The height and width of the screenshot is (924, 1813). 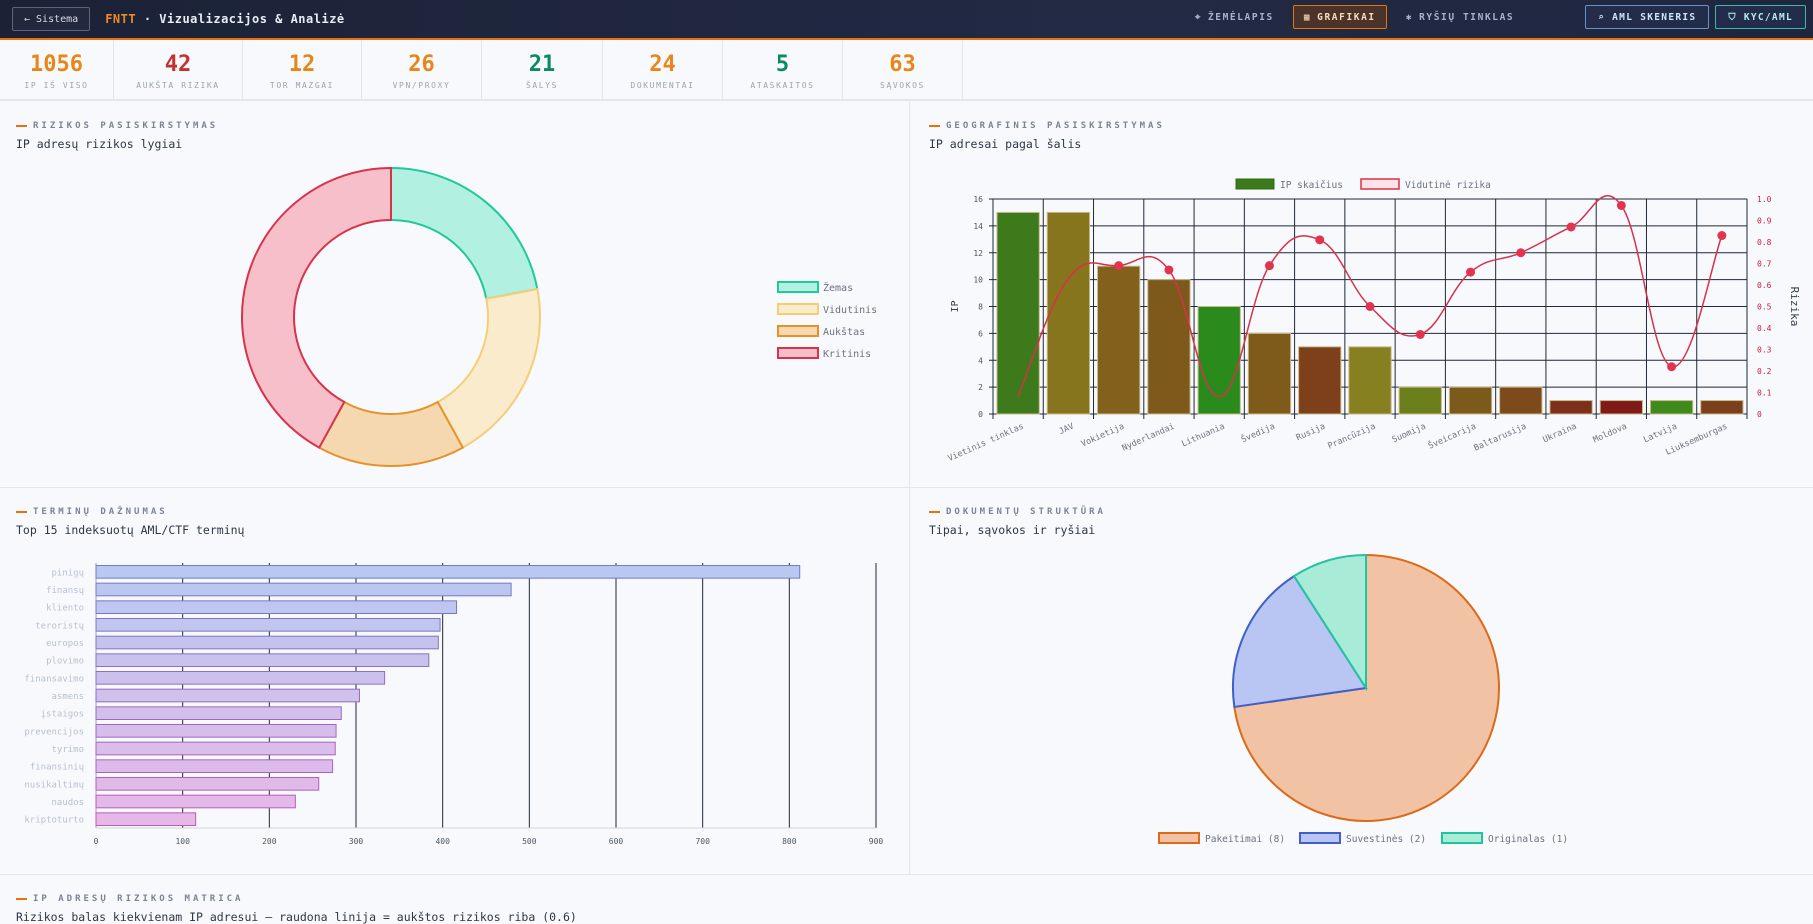 I want to click on nav-charts-tab: ▦ GRAFIKAI, so click(x=1339, y=17).